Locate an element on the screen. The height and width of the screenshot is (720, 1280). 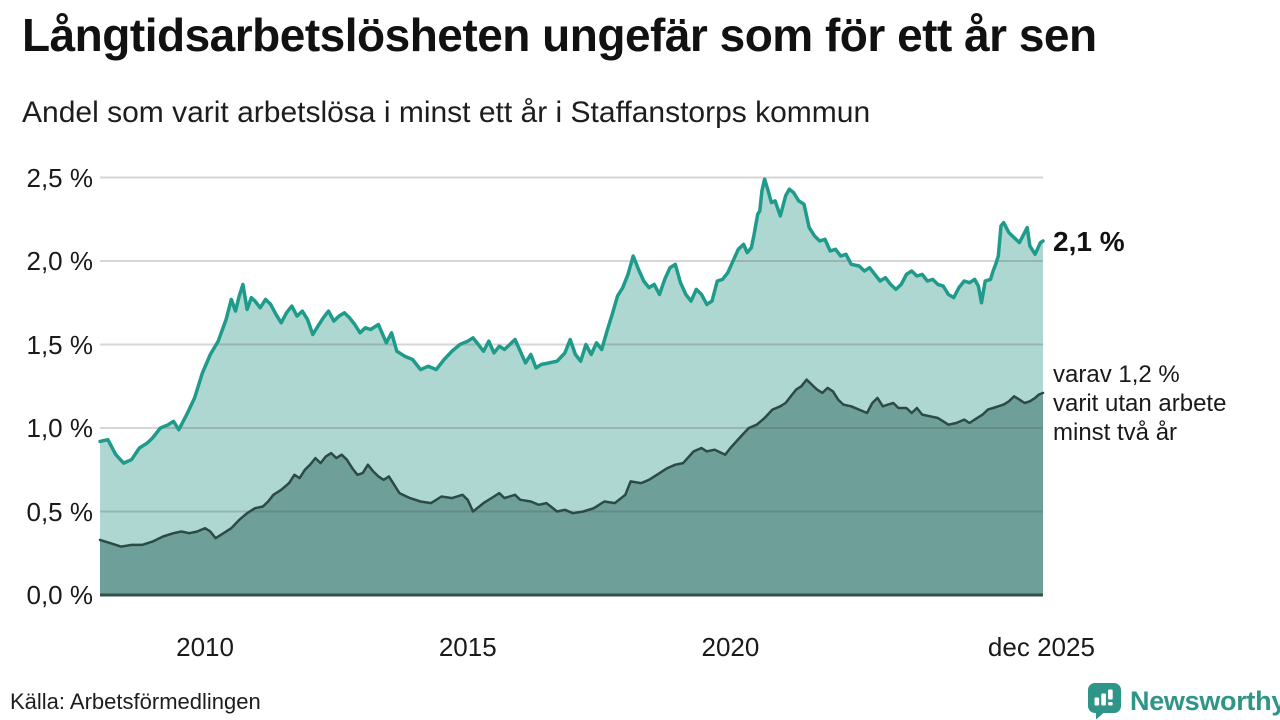
y-axis-tick-label: 0,0 % is located at coordinates (60, 595).